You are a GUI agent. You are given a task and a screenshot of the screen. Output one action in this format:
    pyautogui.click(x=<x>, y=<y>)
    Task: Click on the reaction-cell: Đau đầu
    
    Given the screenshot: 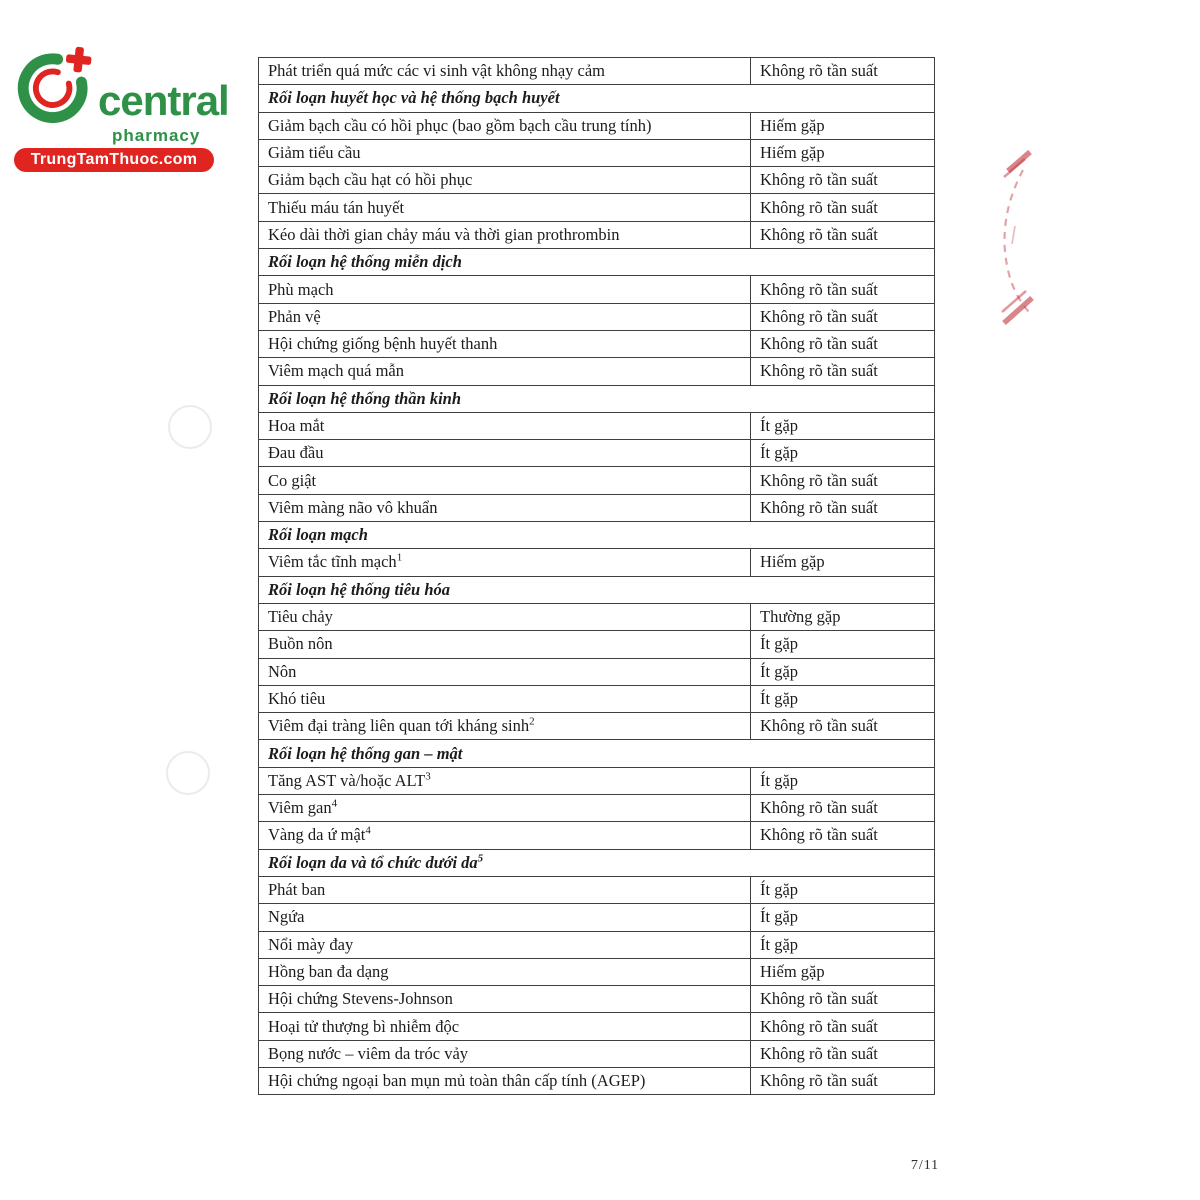 What is the action you would take?
    pyautogui.click(x=504, y=453)
    